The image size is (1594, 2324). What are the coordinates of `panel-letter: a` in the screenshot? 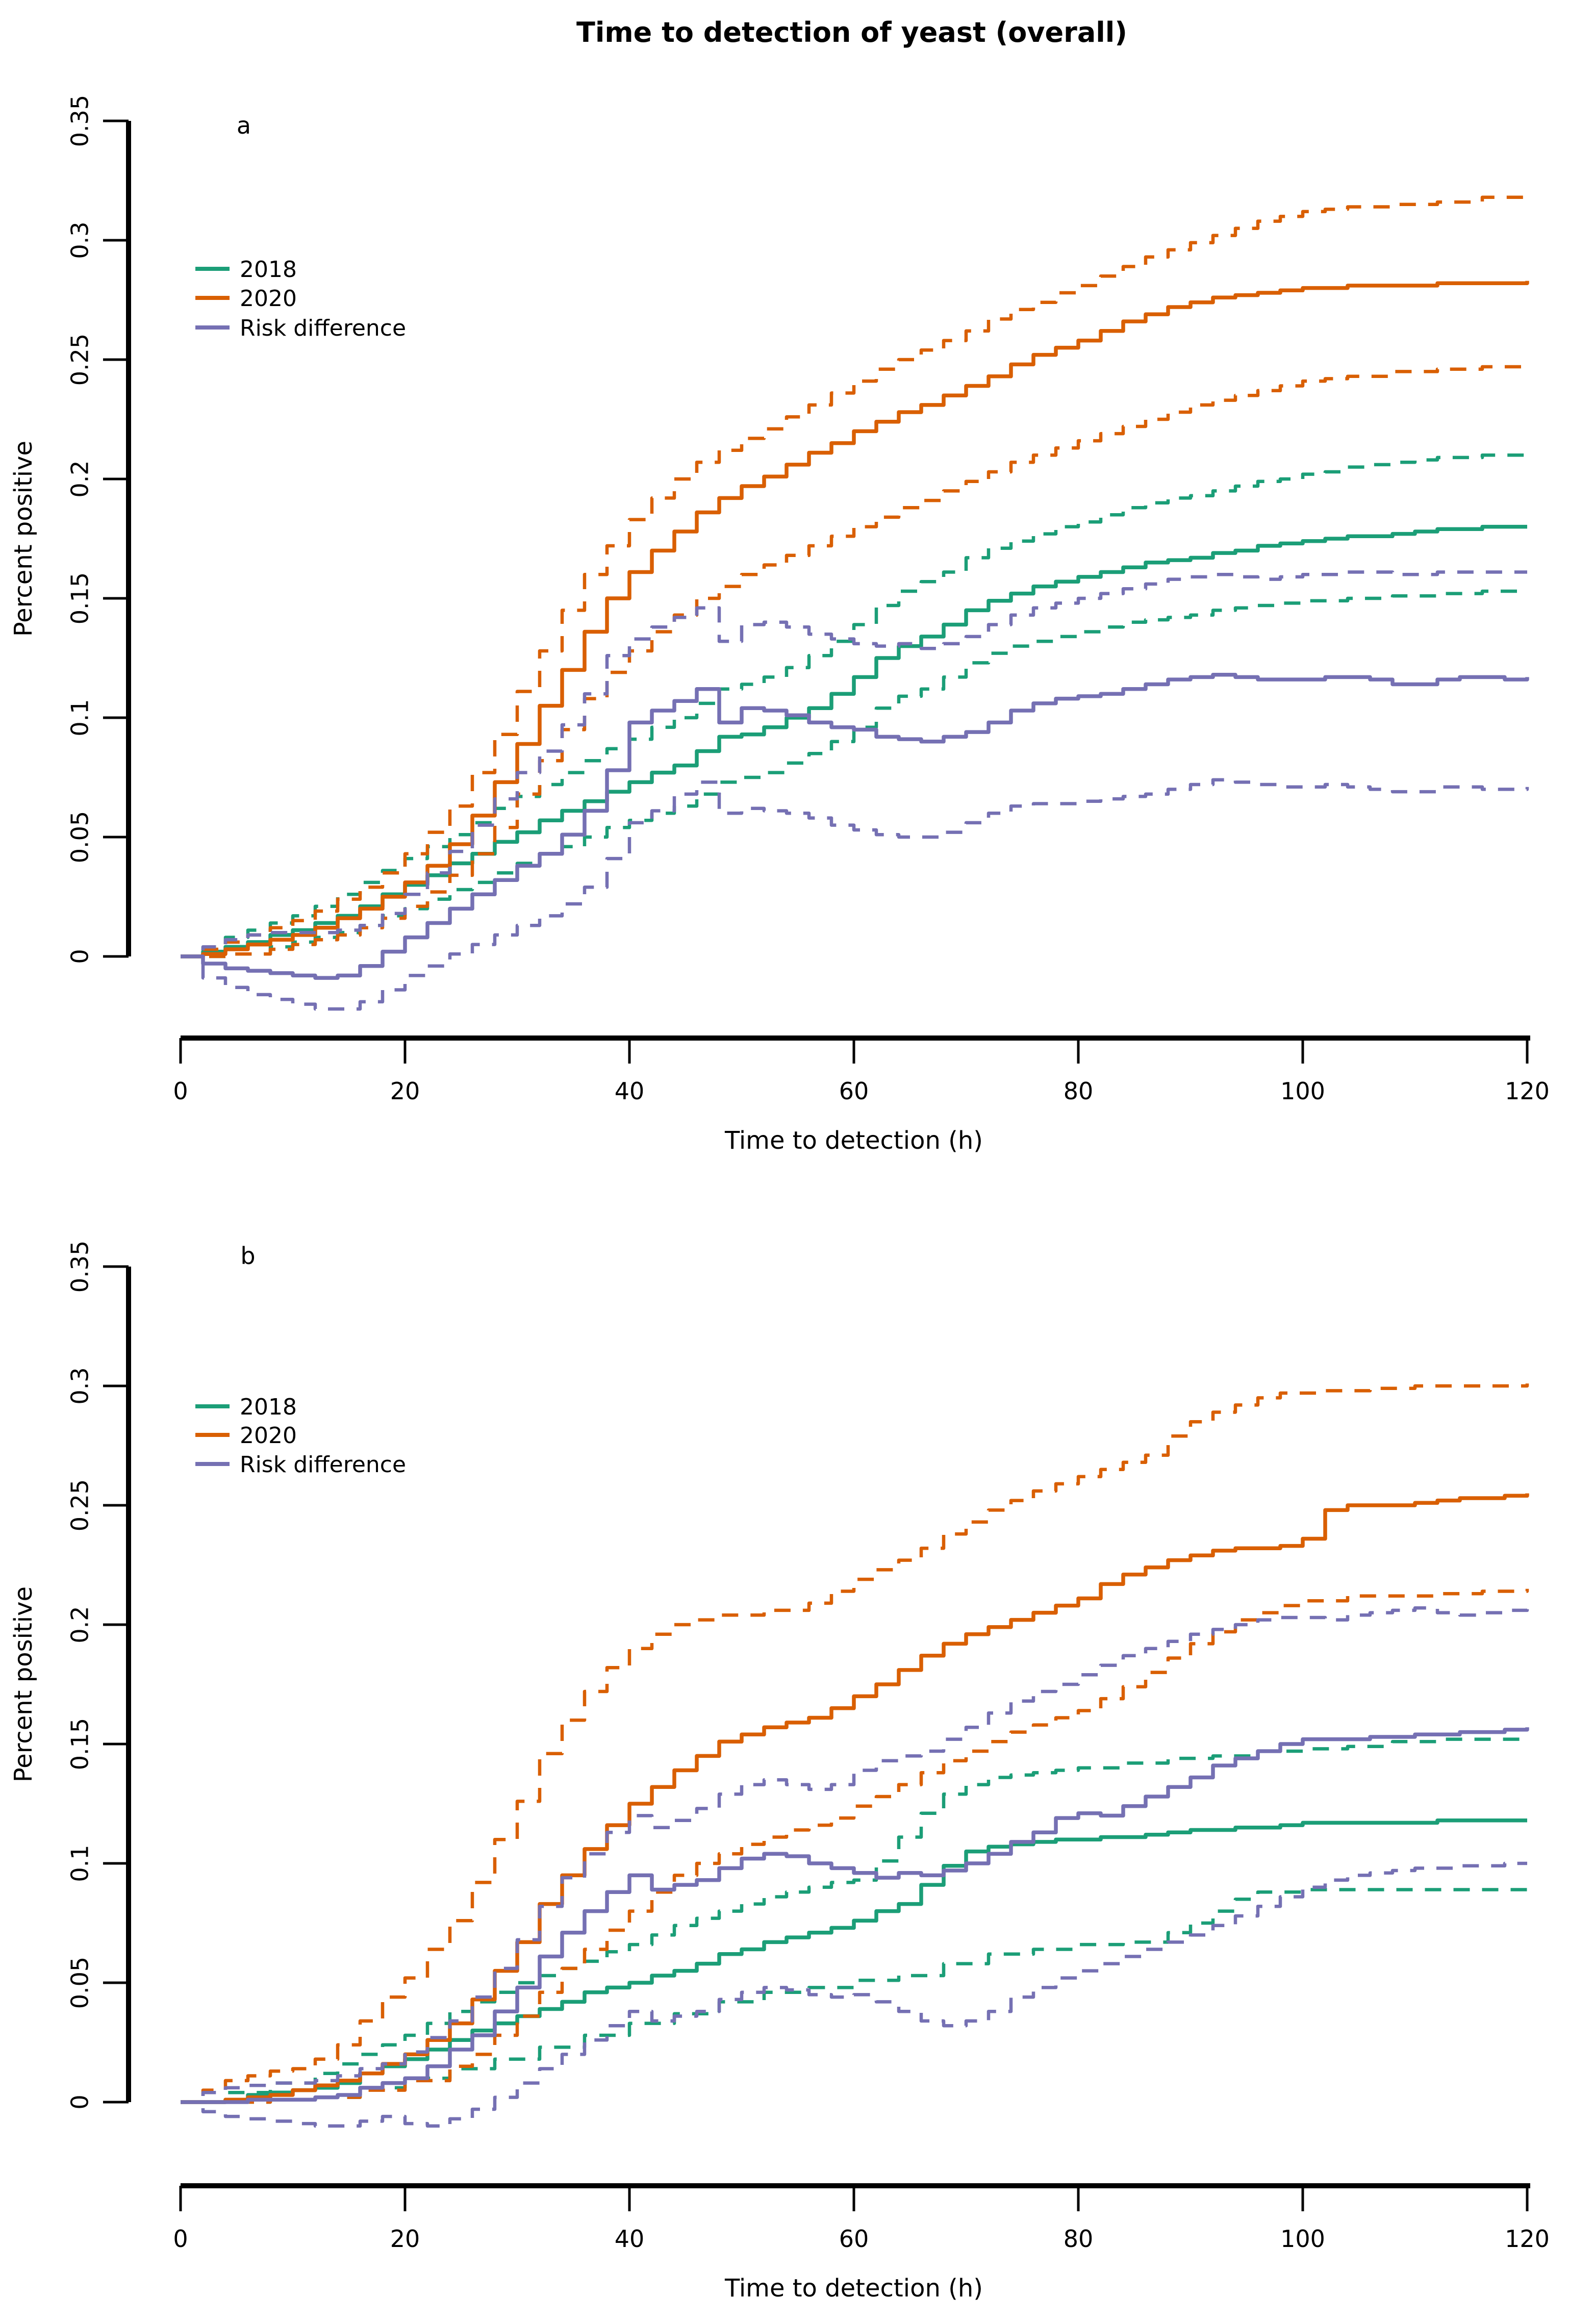 It's located at (244, 126).